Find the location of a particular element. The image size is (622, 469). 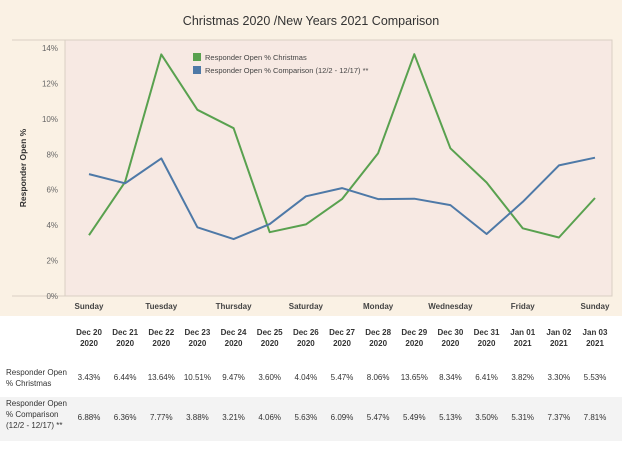

table-value-cell: 8.06% is located at coordinates (378, 377).